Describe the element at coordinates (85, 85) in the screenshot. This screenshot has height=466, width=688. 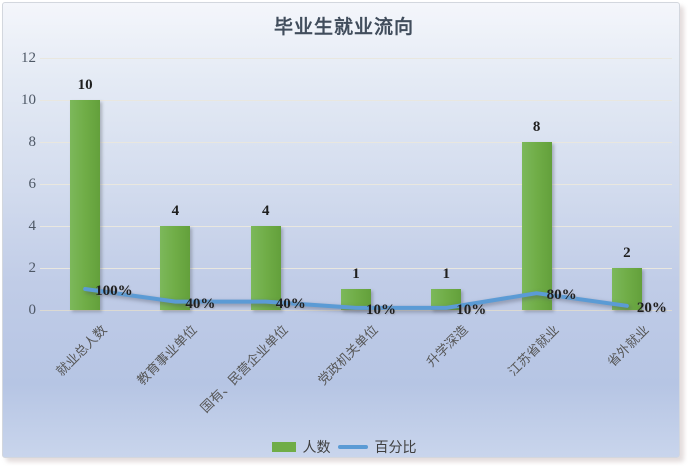
I see `bar-value-label: 10` at that location.